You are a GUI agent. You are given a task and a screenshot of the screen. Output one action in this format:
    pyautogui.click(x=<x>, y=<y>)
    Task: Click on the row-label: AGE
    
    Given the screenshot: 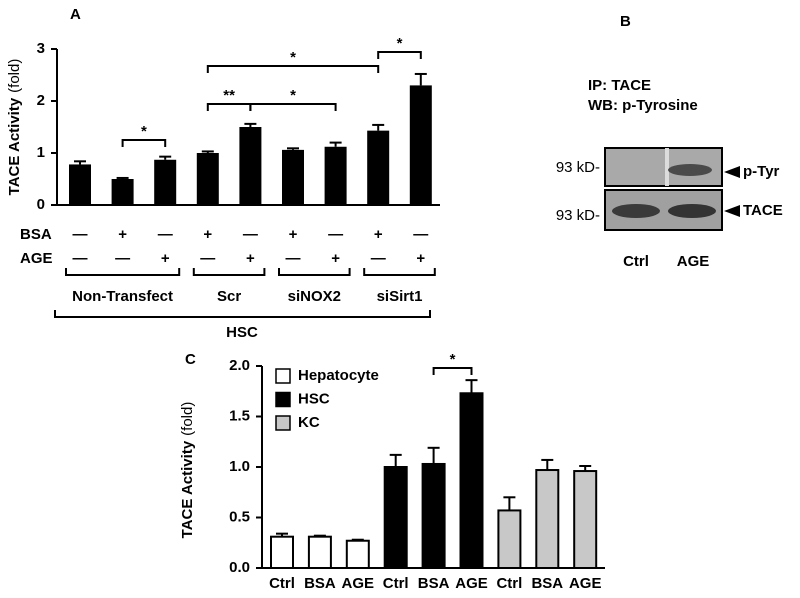 What is the action you would take?
    pyautogui.click(x=36, y=258)
    